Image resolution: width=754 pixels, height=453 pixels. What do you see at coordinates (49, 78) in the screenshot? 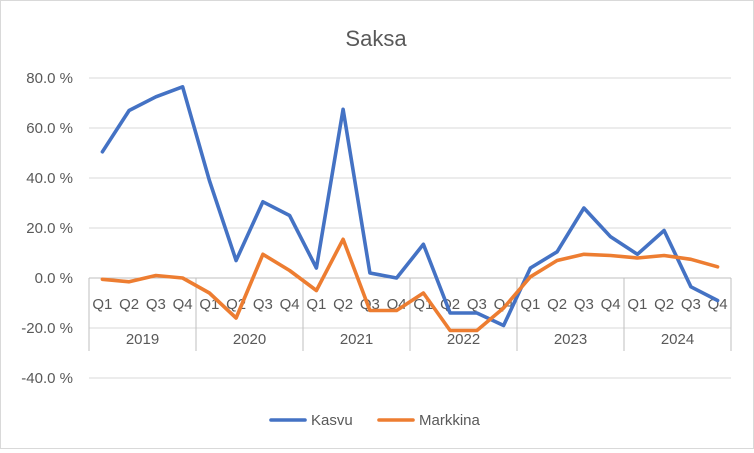
I see `y-tick-label: 80.0 %` at bounding box center [49, 78].